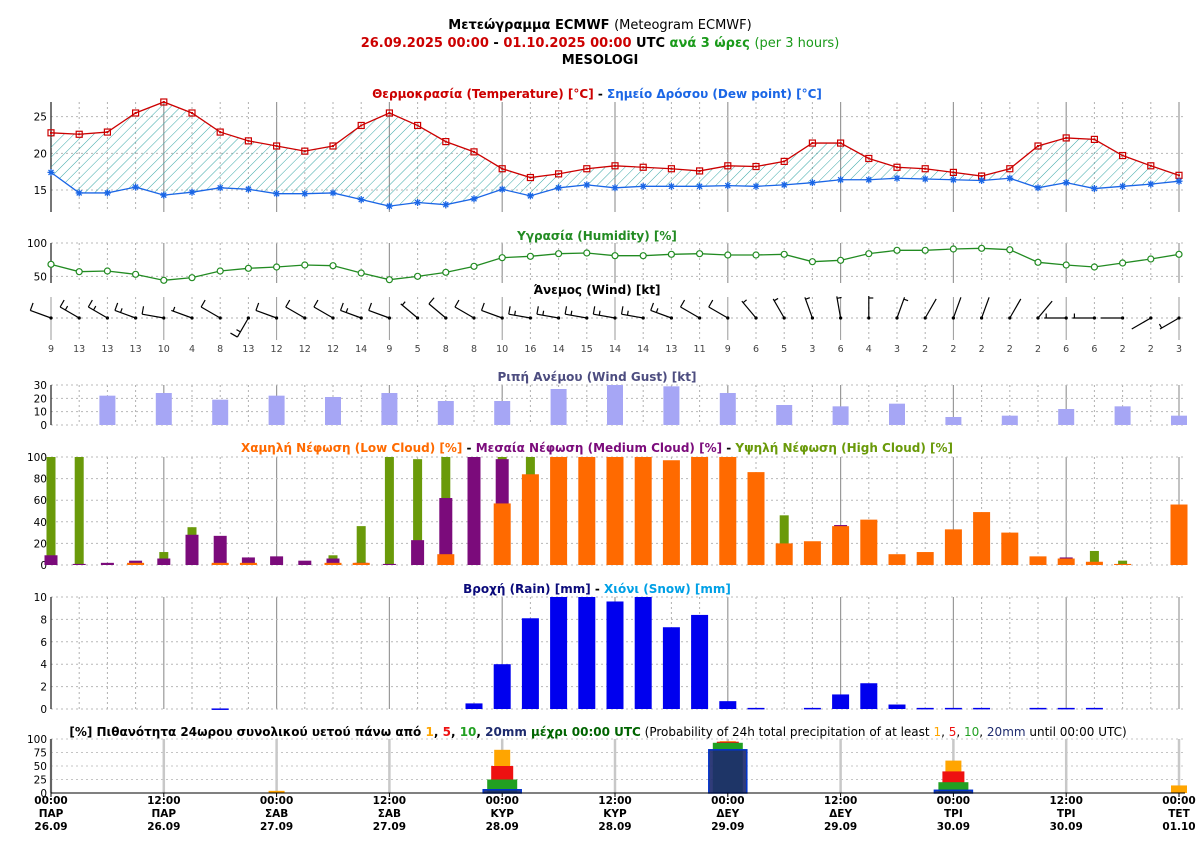 This screenshot has height=851, width=1200. I want to click on time-axis-date: 27.09, so click(389, 827).